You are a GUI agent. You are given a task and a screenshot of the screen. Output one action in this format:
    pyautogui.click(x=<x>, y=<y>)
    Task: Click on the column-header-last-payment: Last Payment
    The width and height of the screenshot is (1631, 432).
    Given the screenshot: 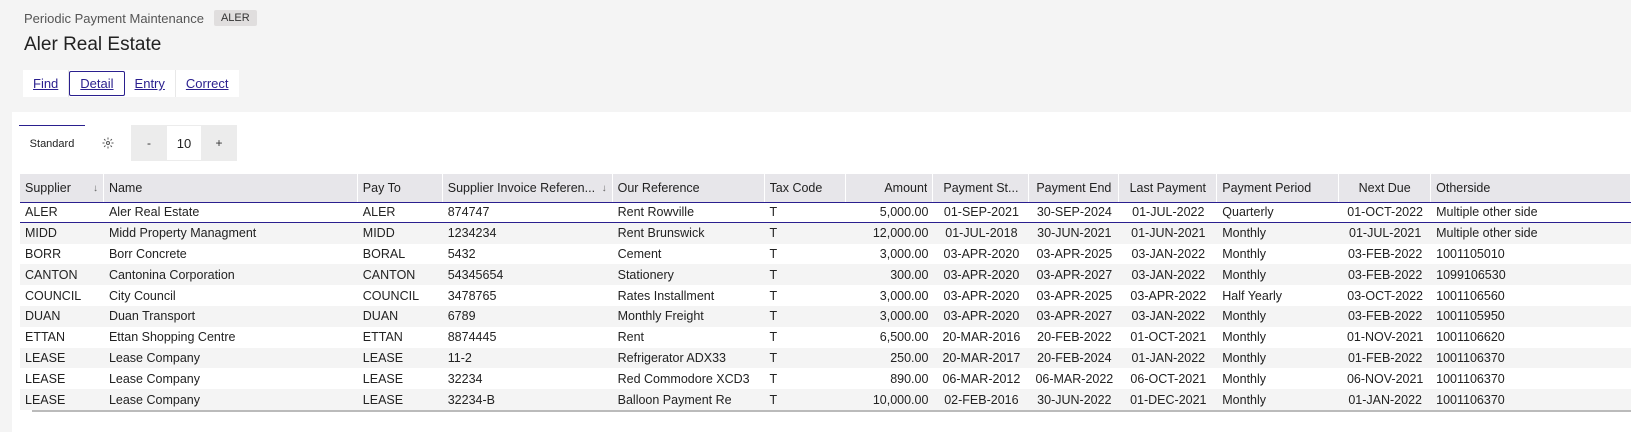 What is the action you would take?
    pyautogui.click(x=1168, y=188)
    